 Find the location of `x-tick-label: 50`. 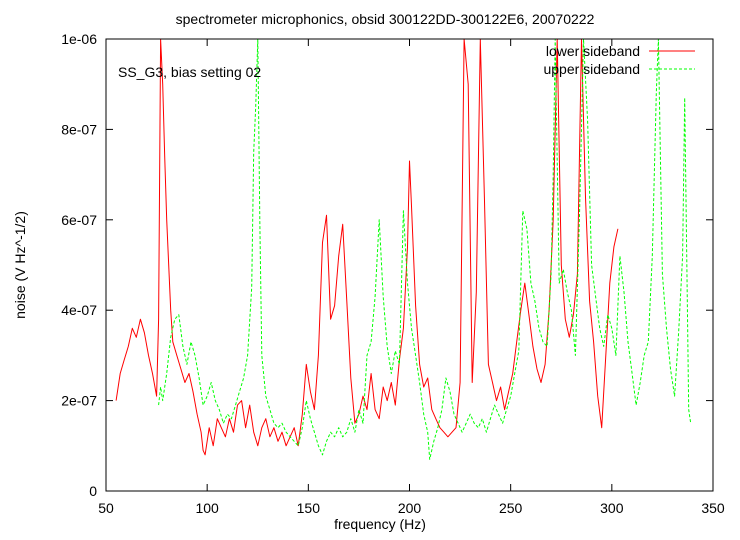

x-tick-label: 50 is located at coordinates (106, 508).